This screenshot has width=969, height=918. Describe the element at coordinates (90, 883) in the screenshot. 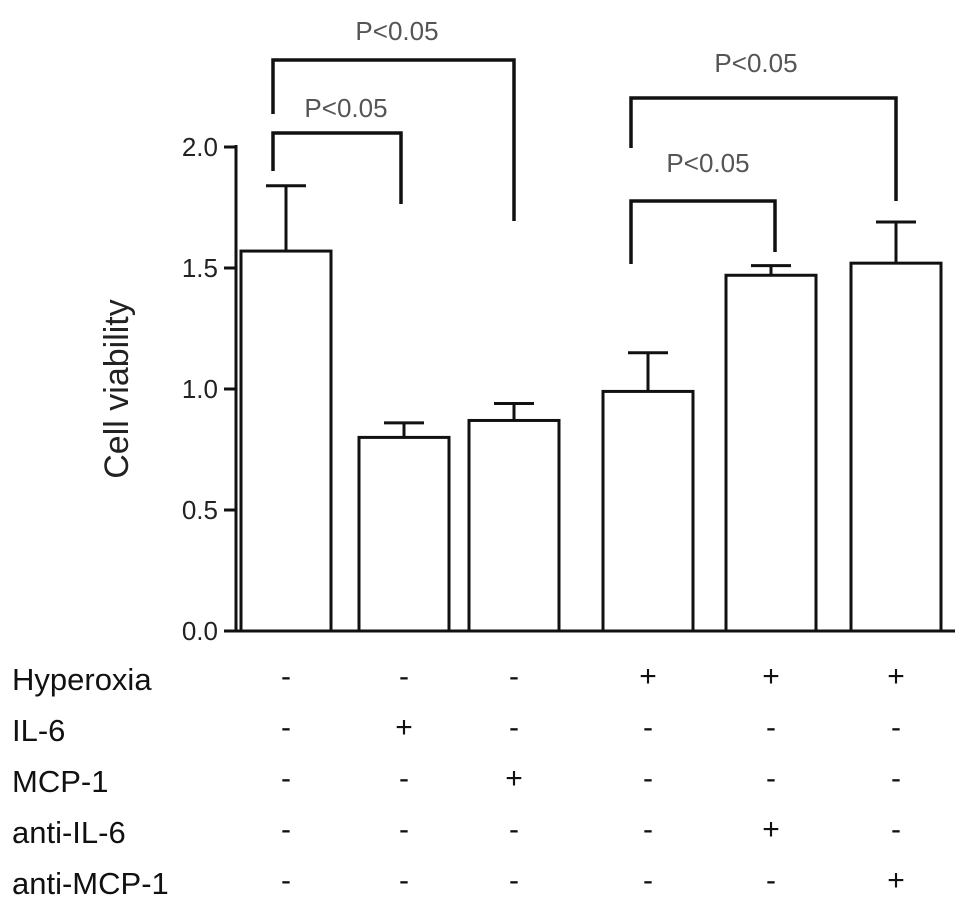

I see `condition-label: anti-MCP-1` at that location.